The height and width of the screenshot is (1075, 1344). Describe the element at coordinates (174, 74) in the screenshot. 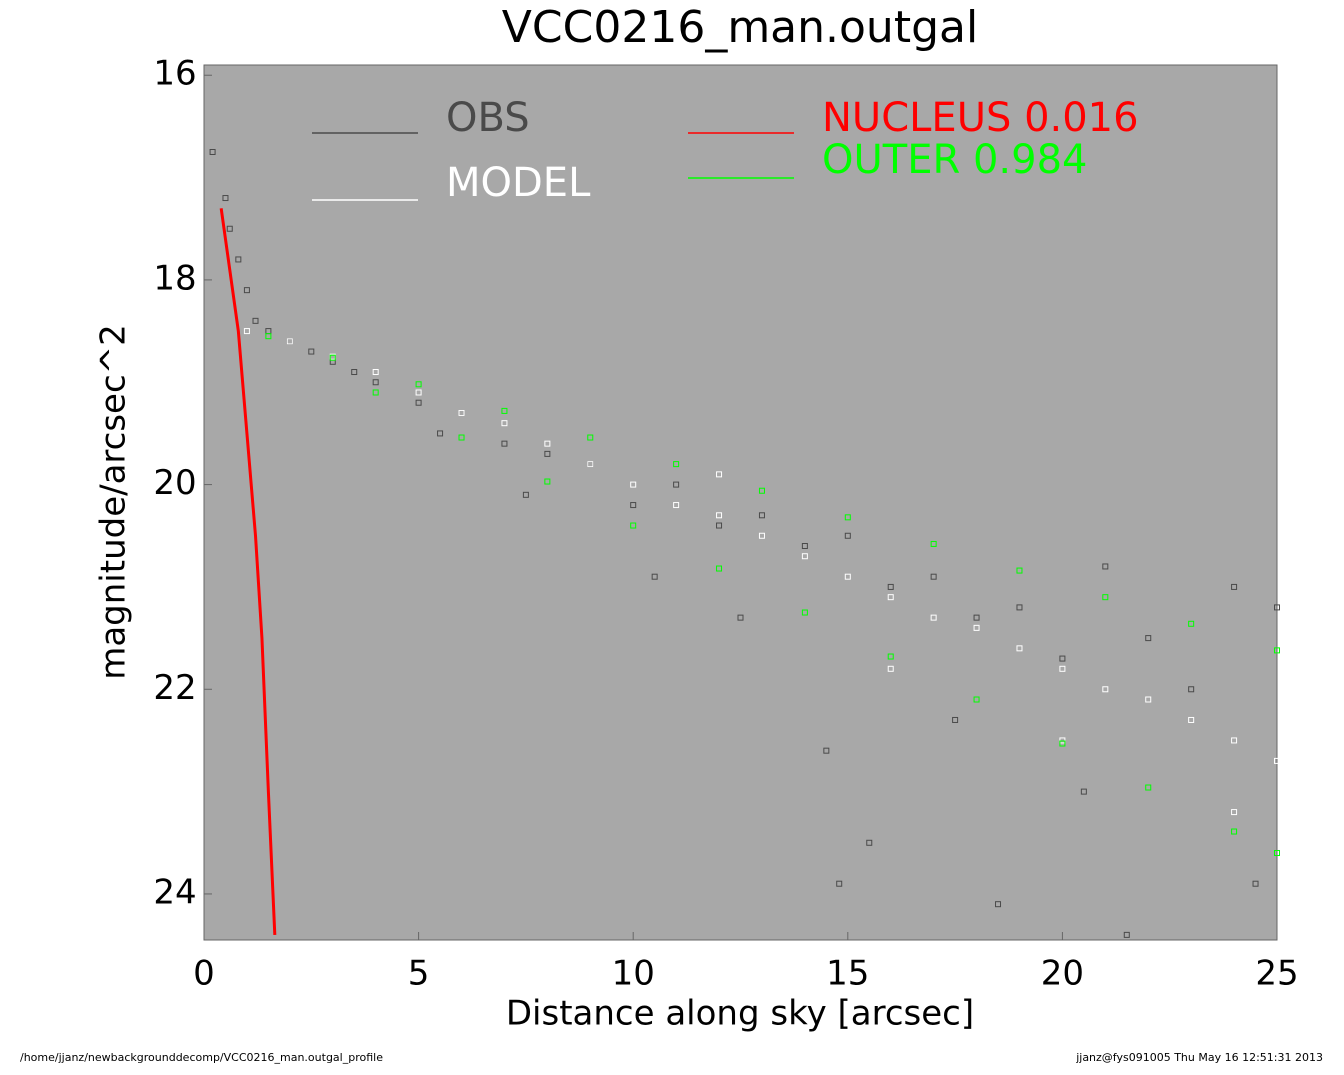

I see `y-tick-label: 16` at that location.